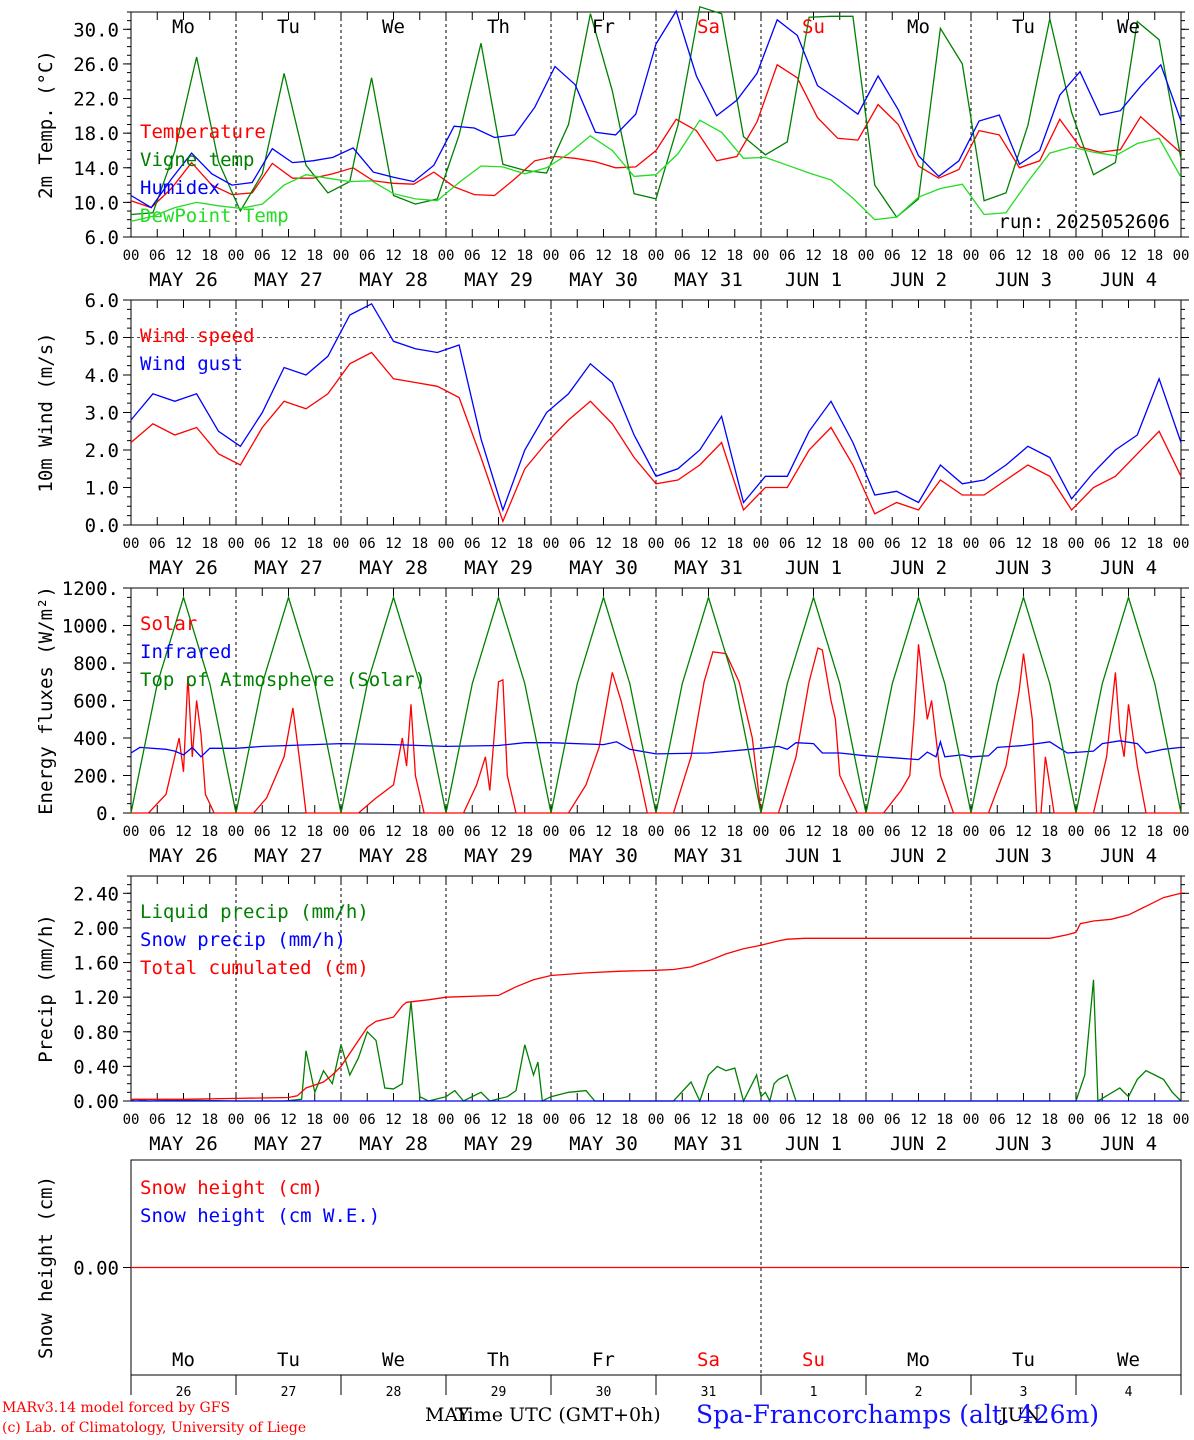  I want to click on y-tick-label: 1.60, so click(96, 964).